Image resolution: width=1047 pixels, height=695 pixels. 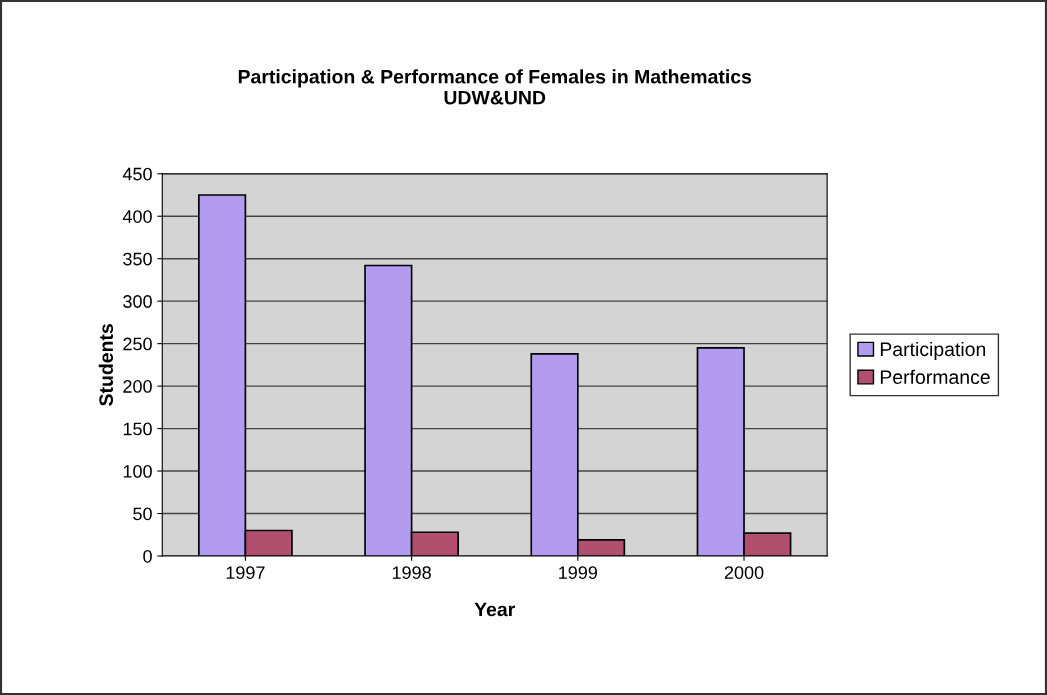 What do you see at coordinates (935, 377) in the screenshot?
I see `legend-label: Performance` at bounding box center [935, 377].